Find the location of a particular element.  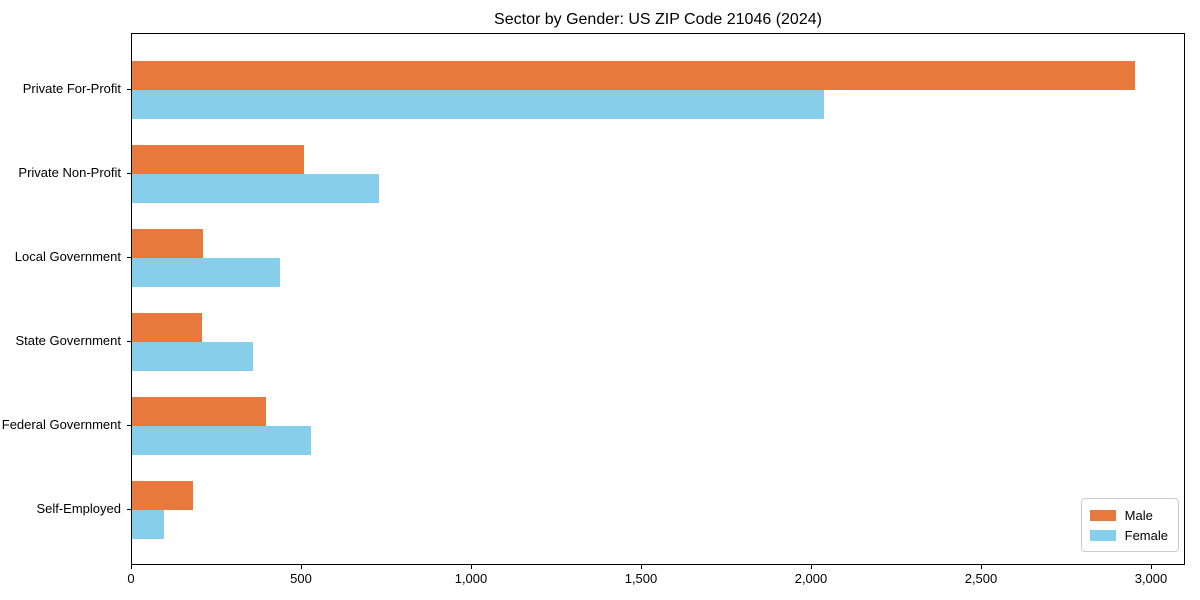

y-tick-label: Self-Employed is located at coordinates (78, 508).